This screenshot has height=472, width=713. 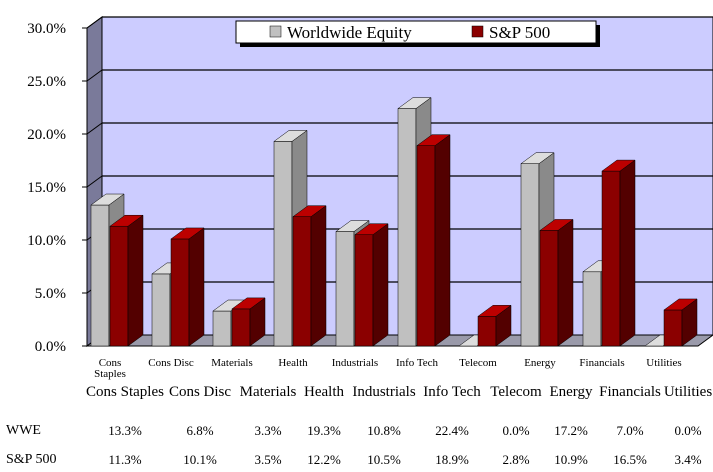 I want to click on table-cell: 16.5%, so click(x=630, y=459).